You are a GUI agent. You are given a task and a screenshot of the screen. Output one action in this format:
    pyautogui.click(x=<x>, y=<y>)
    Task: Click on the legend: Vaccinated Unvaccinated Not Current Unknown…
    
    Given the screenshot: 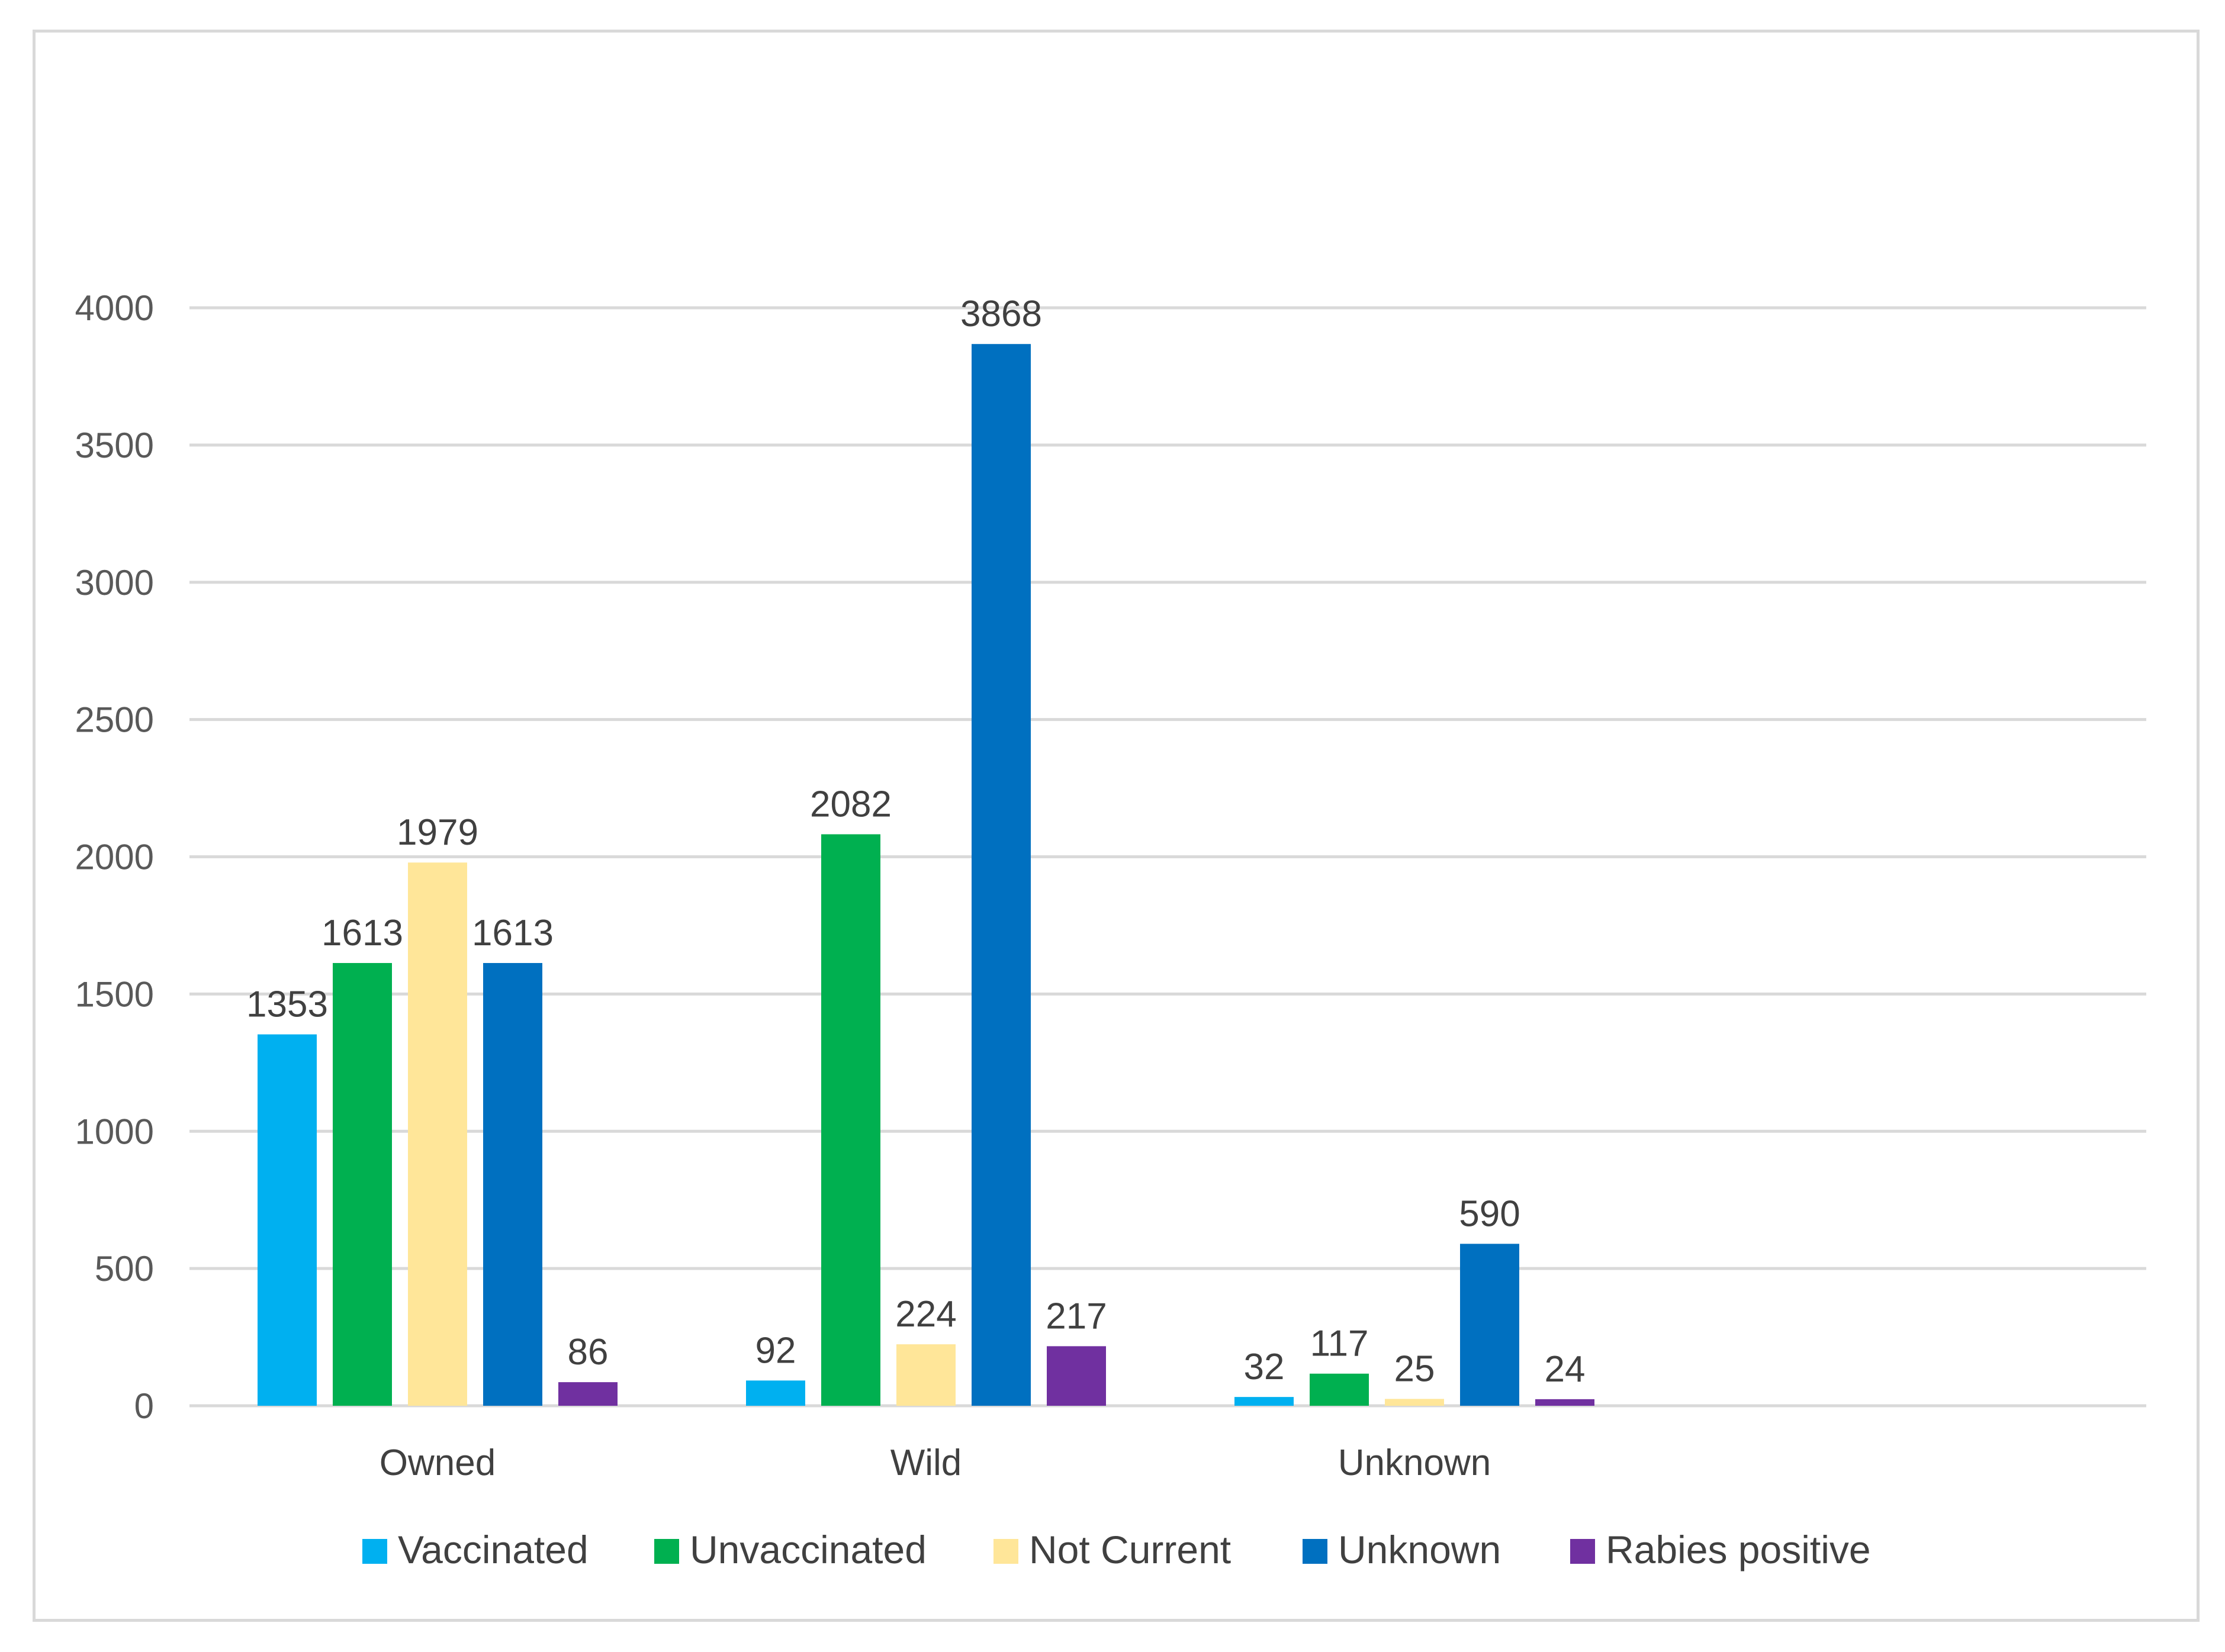 What is the action you would take?
    pyautogui.click(x=1116, y=1550)
    